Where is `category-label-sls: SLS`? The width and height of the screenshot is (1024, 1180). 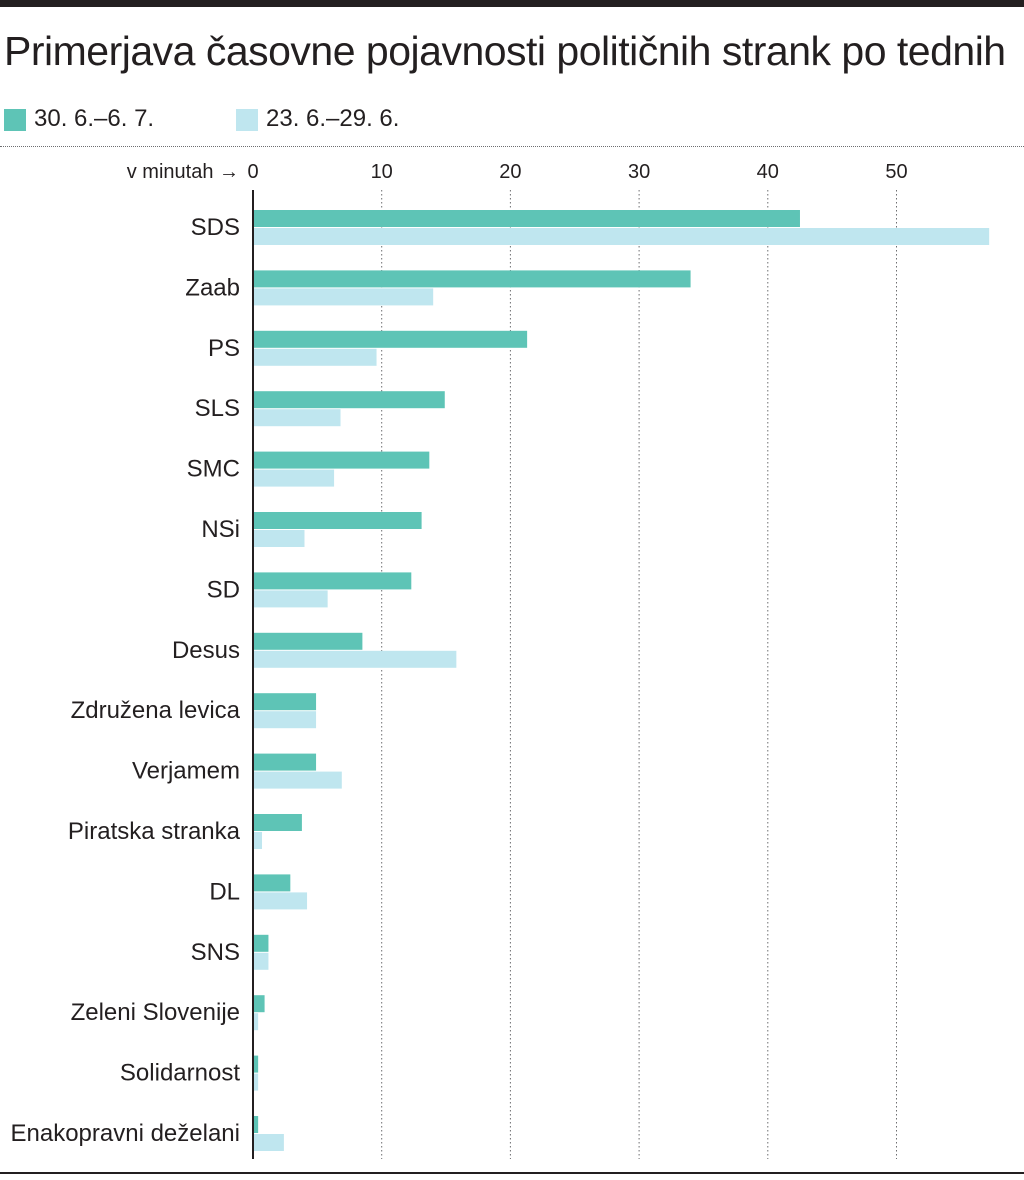
category-label-sls: SLS is located at coordinates (217, 408).